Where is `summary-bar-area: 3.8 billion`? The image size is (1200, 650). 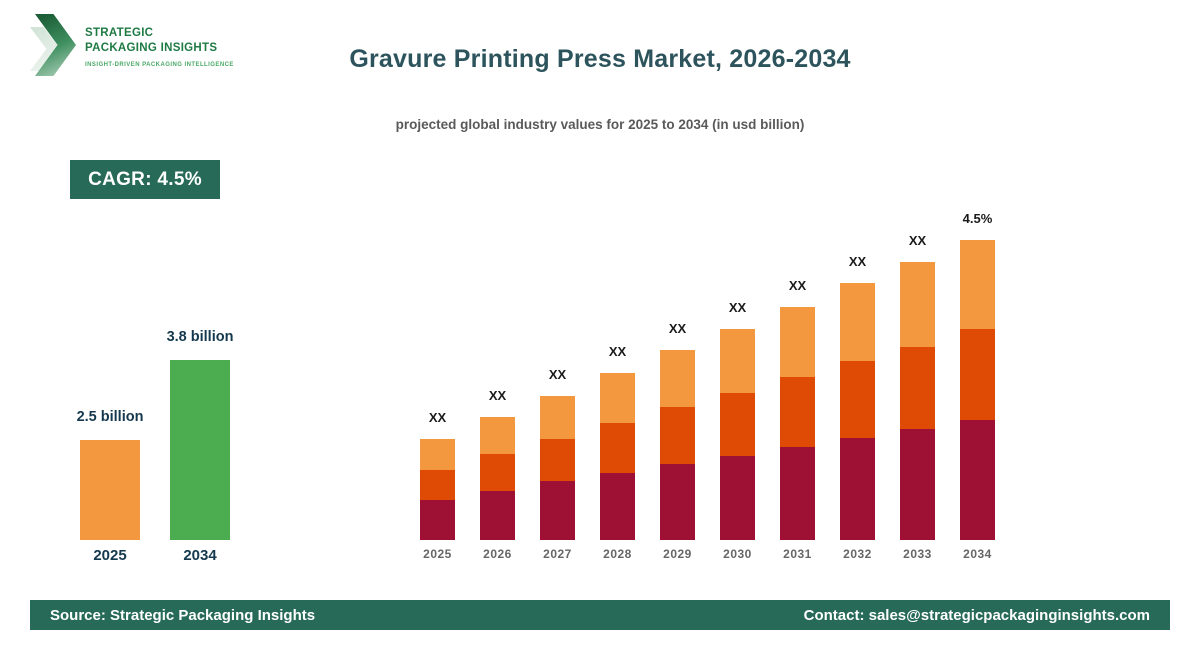
summary-bar-area: 3.8 billion is located at coordinates (200, 430).